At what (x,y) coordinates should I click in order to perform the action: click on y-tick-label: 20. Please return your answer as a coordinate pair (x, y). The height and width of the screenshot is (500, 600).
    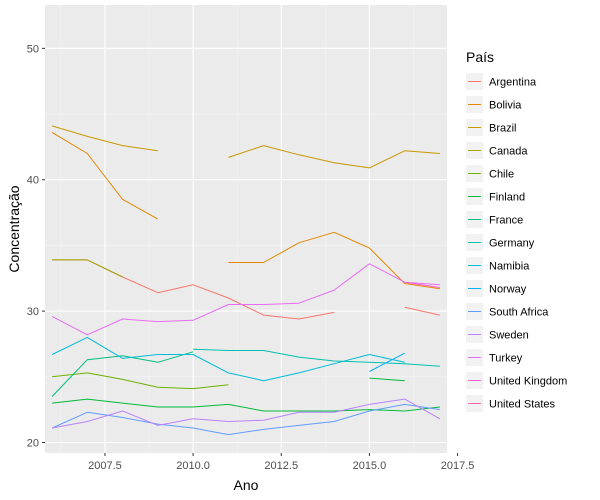
    Looking at the image, I should click on (33, 443).